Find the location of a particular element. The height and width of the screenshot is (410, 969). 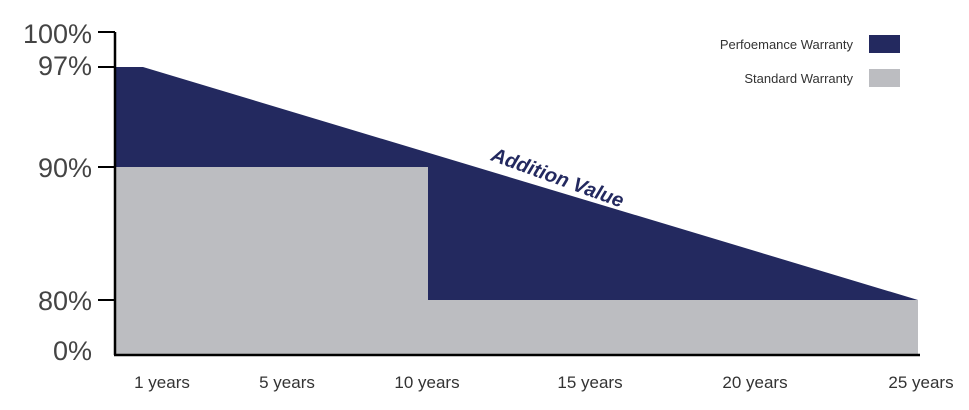

y-tick-label: 100% is located at coordinates (57, 34).